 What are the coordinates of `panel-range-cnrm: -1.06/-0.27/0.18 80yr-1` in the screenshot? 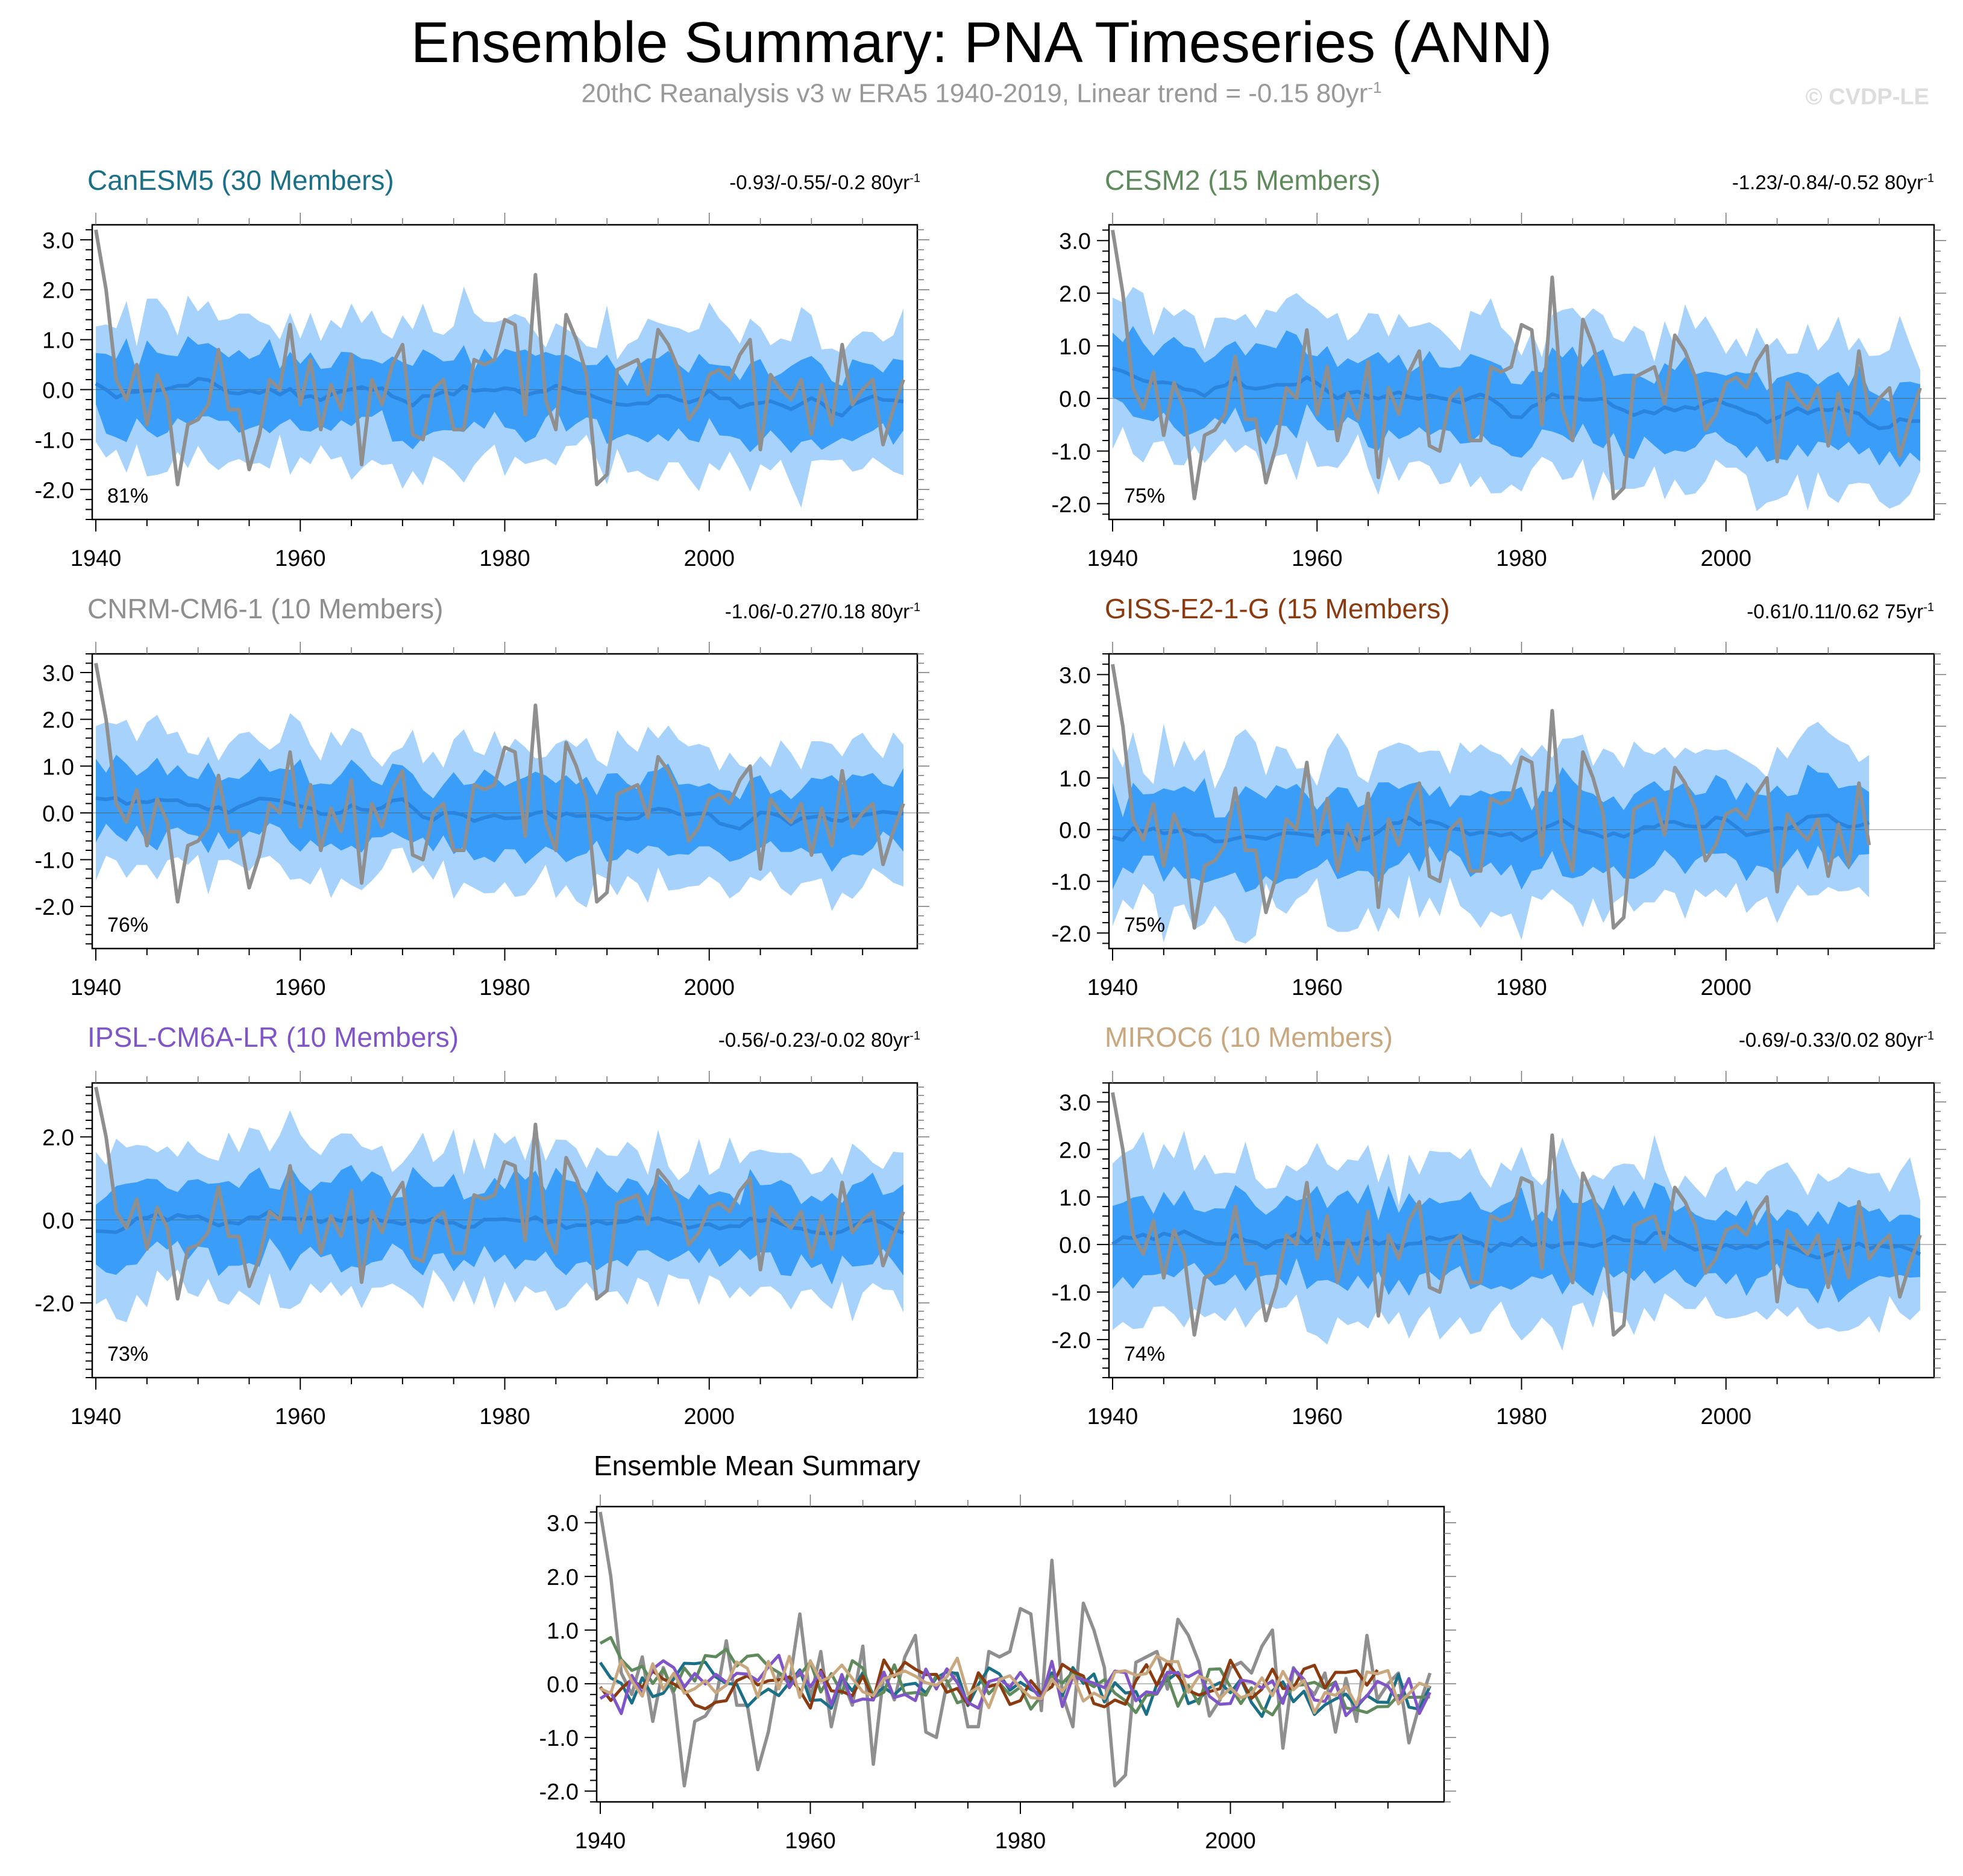 It's located at (822, 611).